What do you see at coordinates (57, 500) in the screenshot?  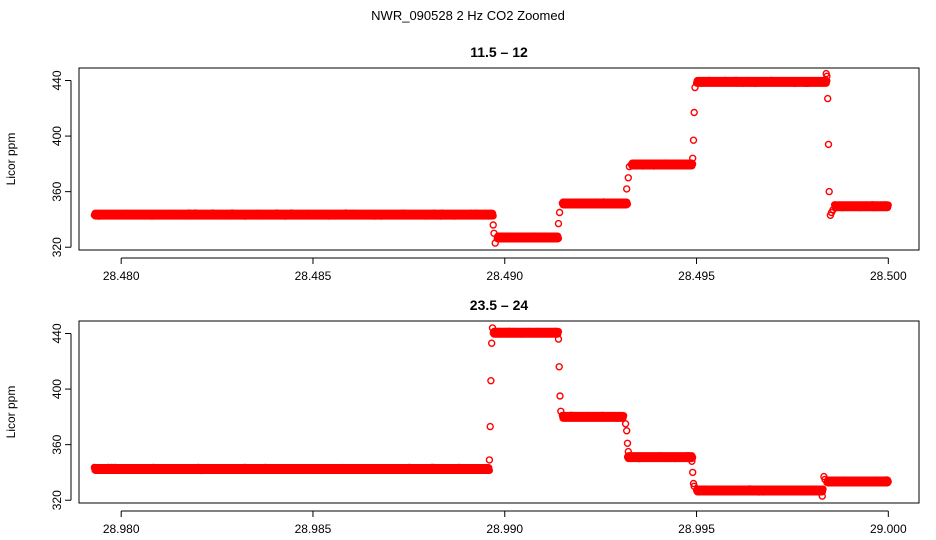 I see `y-tick-label: 320` at bounding box center [57, 500].